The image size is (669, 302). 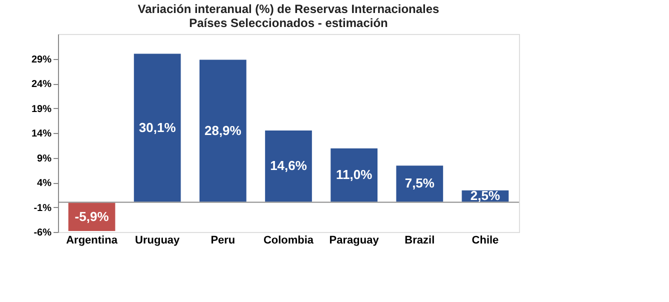 What do you see at coordinates (223, 240) in the screenshot?
I see `x-tick-label: Peru` at bounding box center [223, 240].